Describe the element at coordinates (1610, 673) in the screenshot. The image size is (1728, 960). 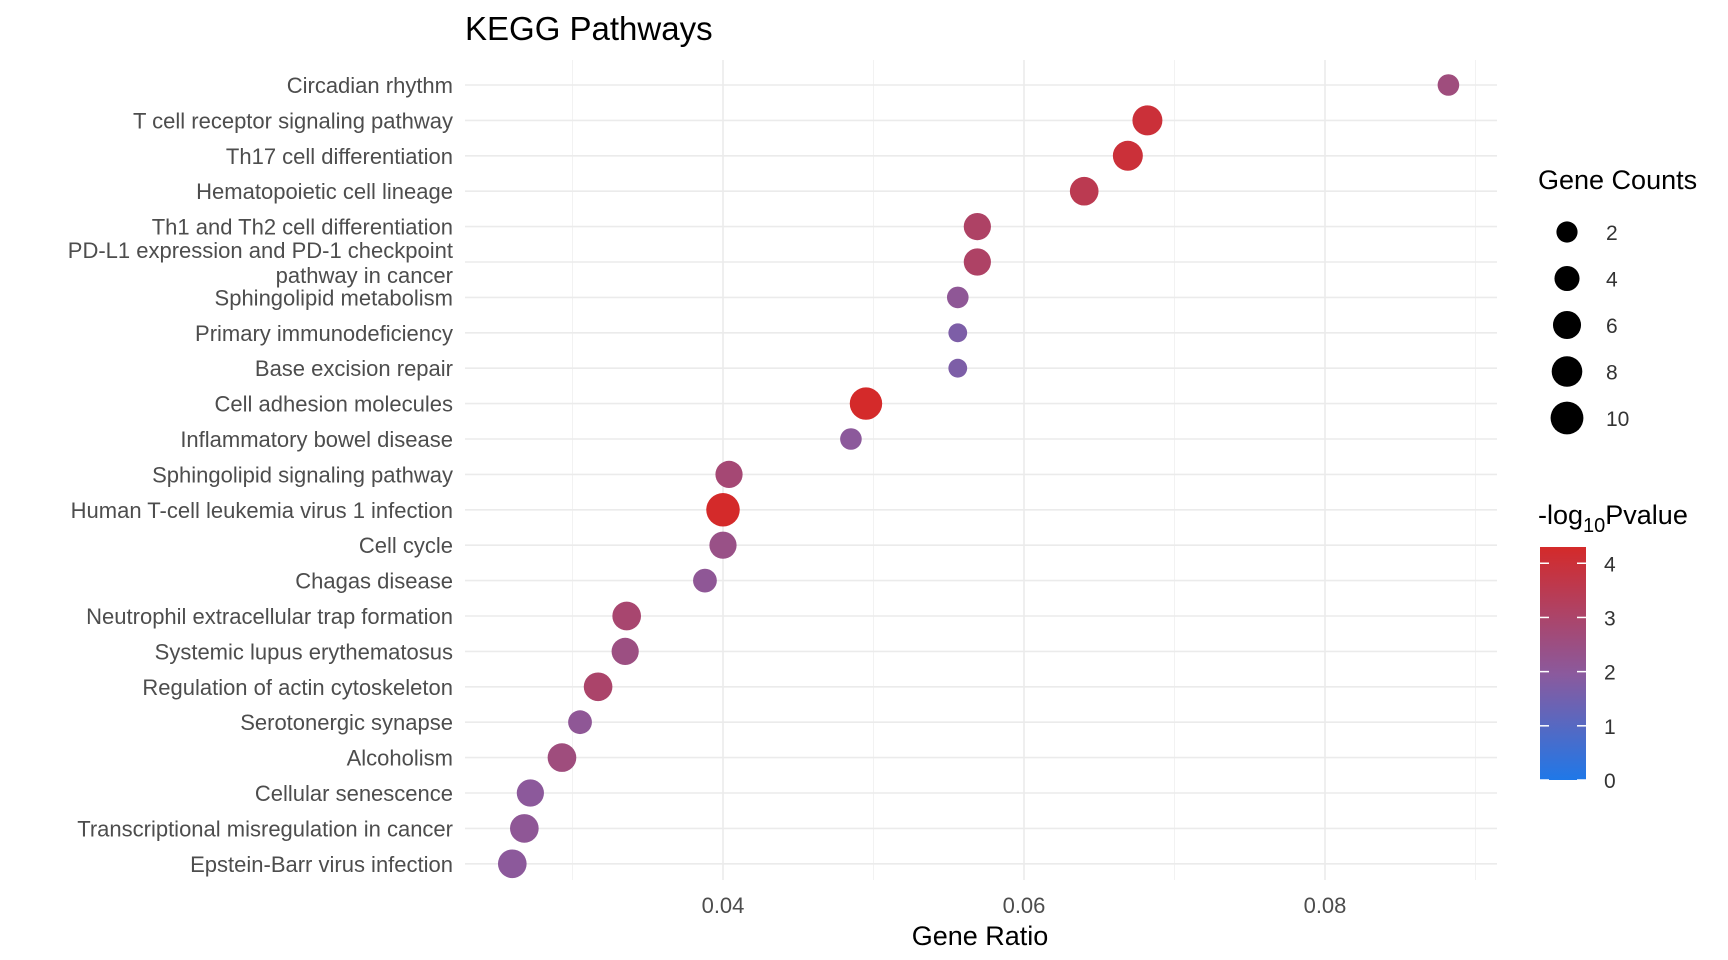
I see `color-legend-label: 2` at that location.